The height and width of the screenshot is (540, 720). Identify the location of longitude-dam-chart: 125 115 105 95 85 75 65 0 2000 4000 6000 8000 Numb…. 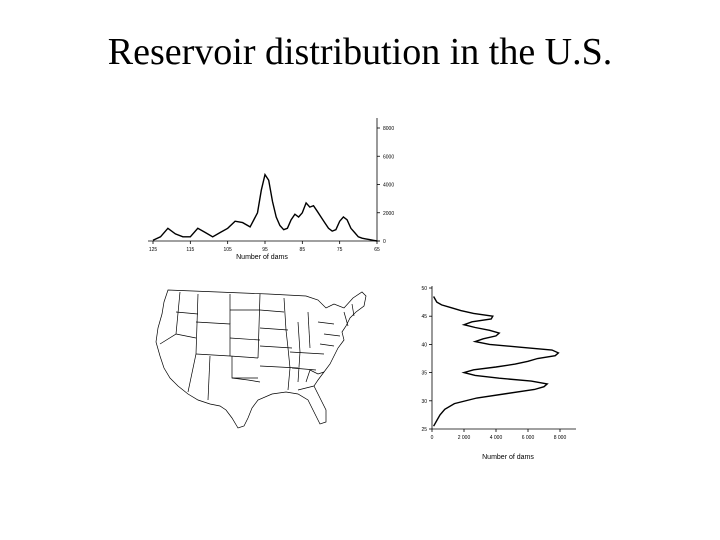
(271, 189).